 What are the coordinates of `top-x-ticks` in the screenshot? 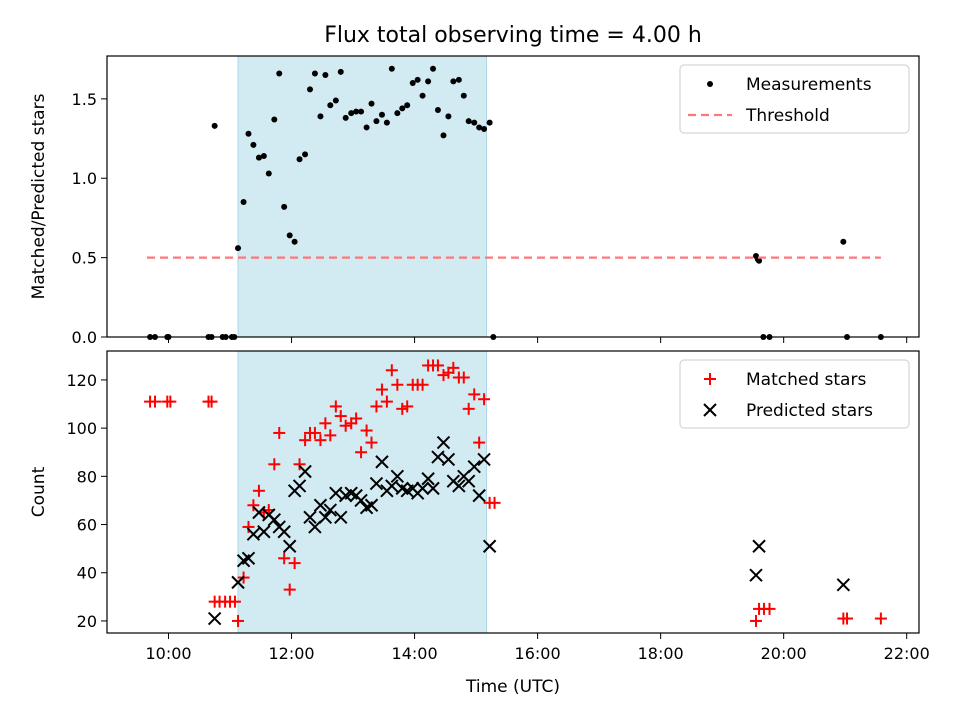 It's located at (538, 340).